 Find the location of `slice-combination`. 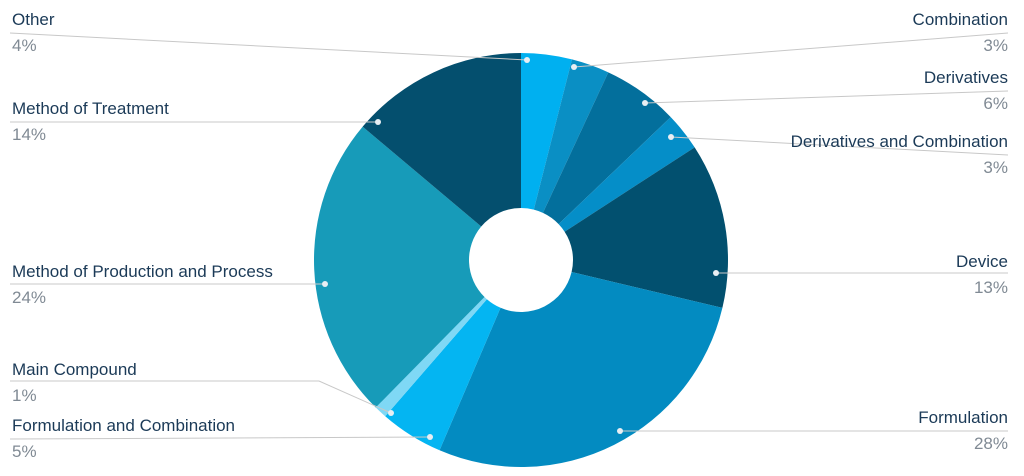

slice-combination is located at coordinates (571, 136).